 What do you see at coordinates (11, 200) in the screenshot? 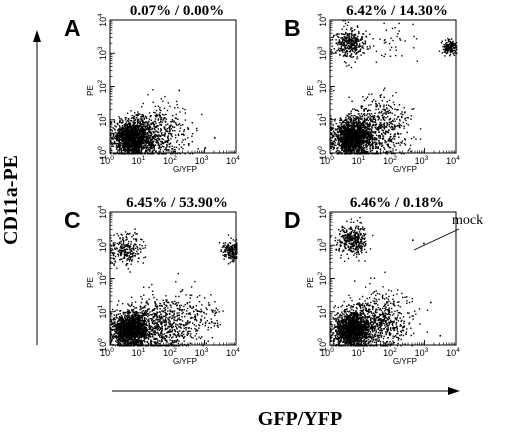
I see `figure-y-label: CD11a-PE` at bounding box center [11, 200].